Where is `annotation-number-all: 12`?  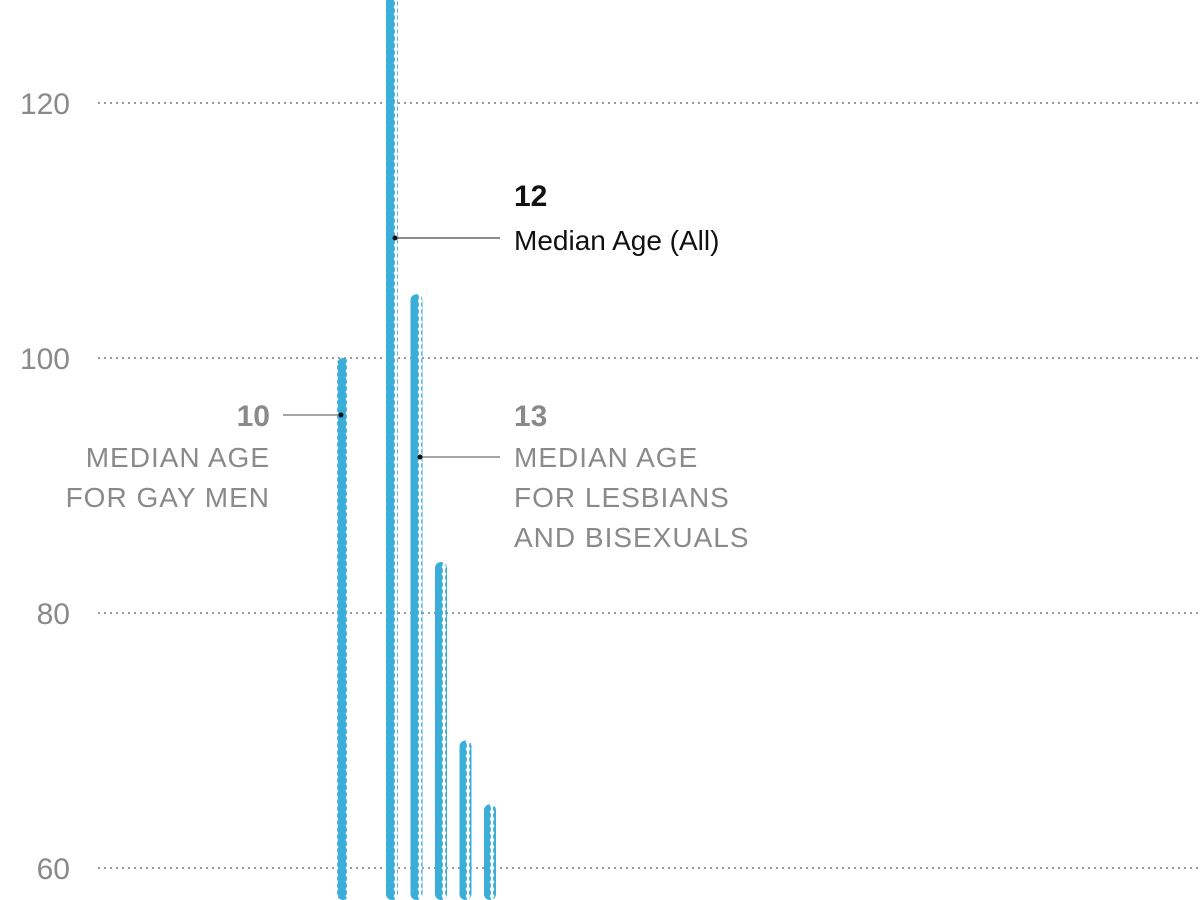
annotation-number-all: 12 is located at coordinates (530, 196).